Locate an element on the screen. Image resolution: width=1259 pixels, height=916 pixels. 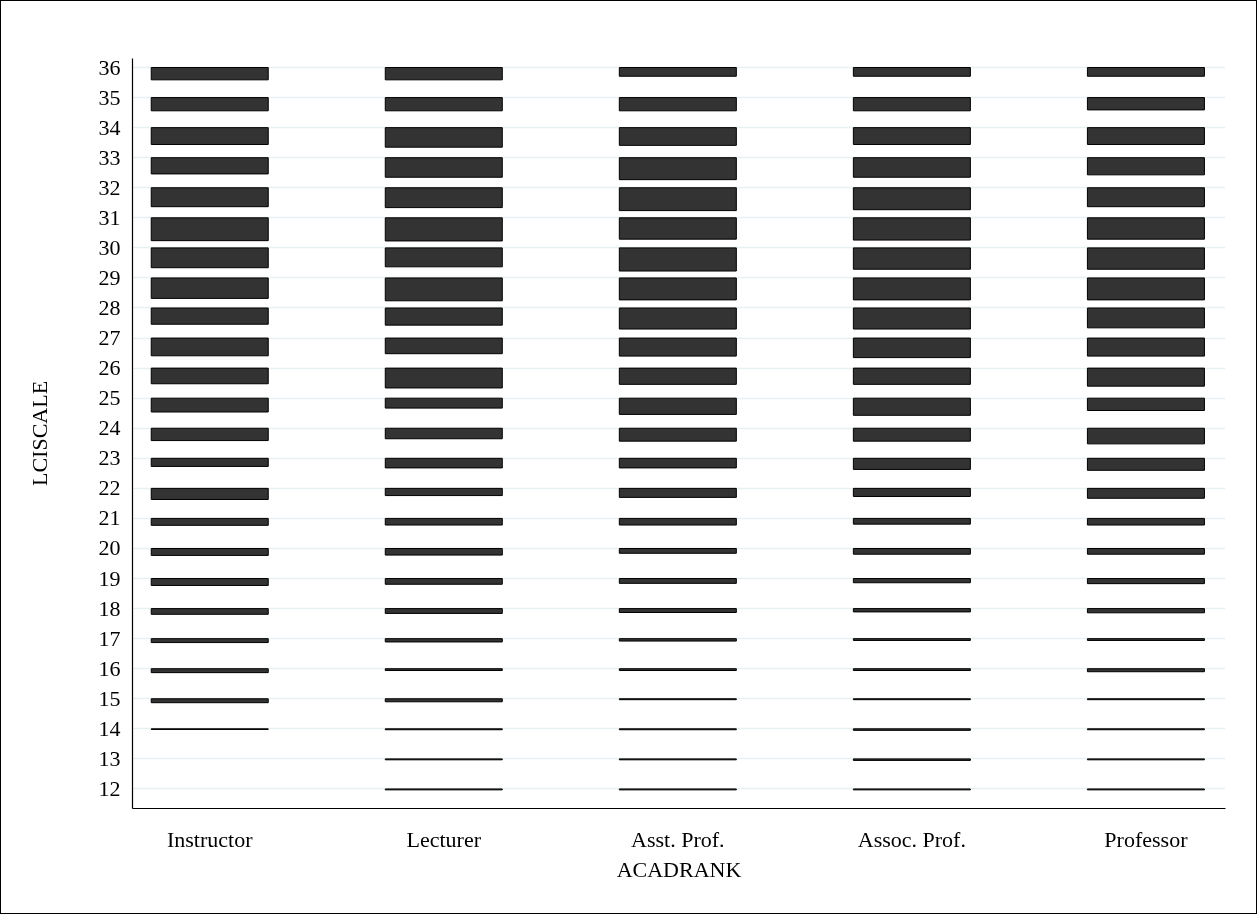
y-tick-label: 20 is located at coordinates (109, 548).